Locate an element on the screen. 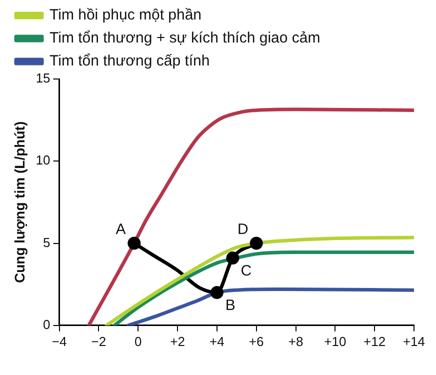 The image size is (436, 375). x-tick-label: 0 is located at coordinates (138, 341).